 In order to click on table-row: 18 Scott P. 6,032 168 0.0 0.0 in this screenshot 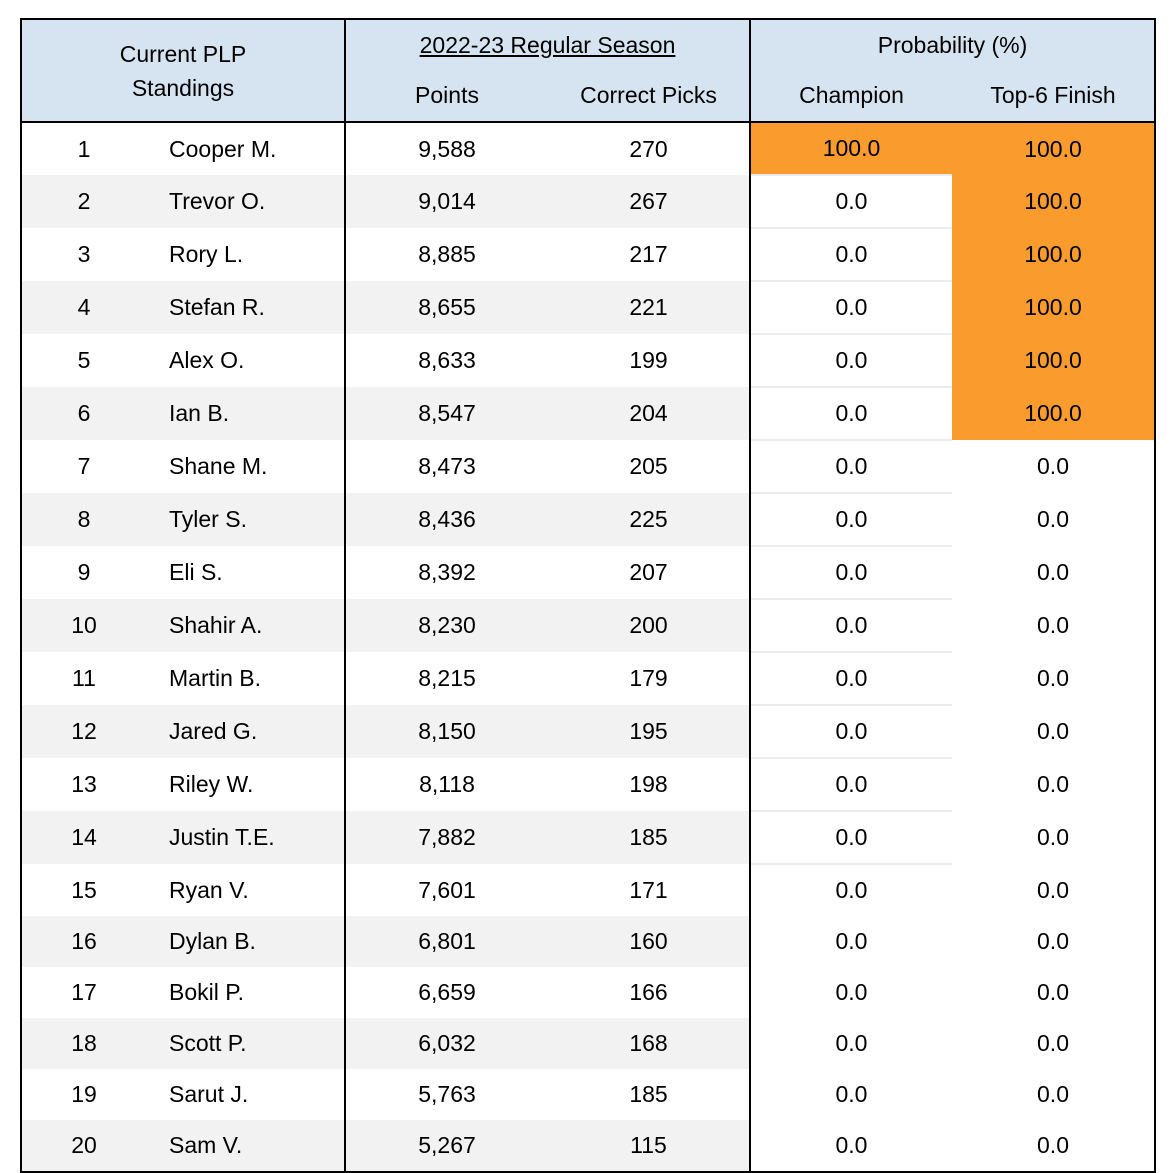, I will do `click(588, 1043)`.